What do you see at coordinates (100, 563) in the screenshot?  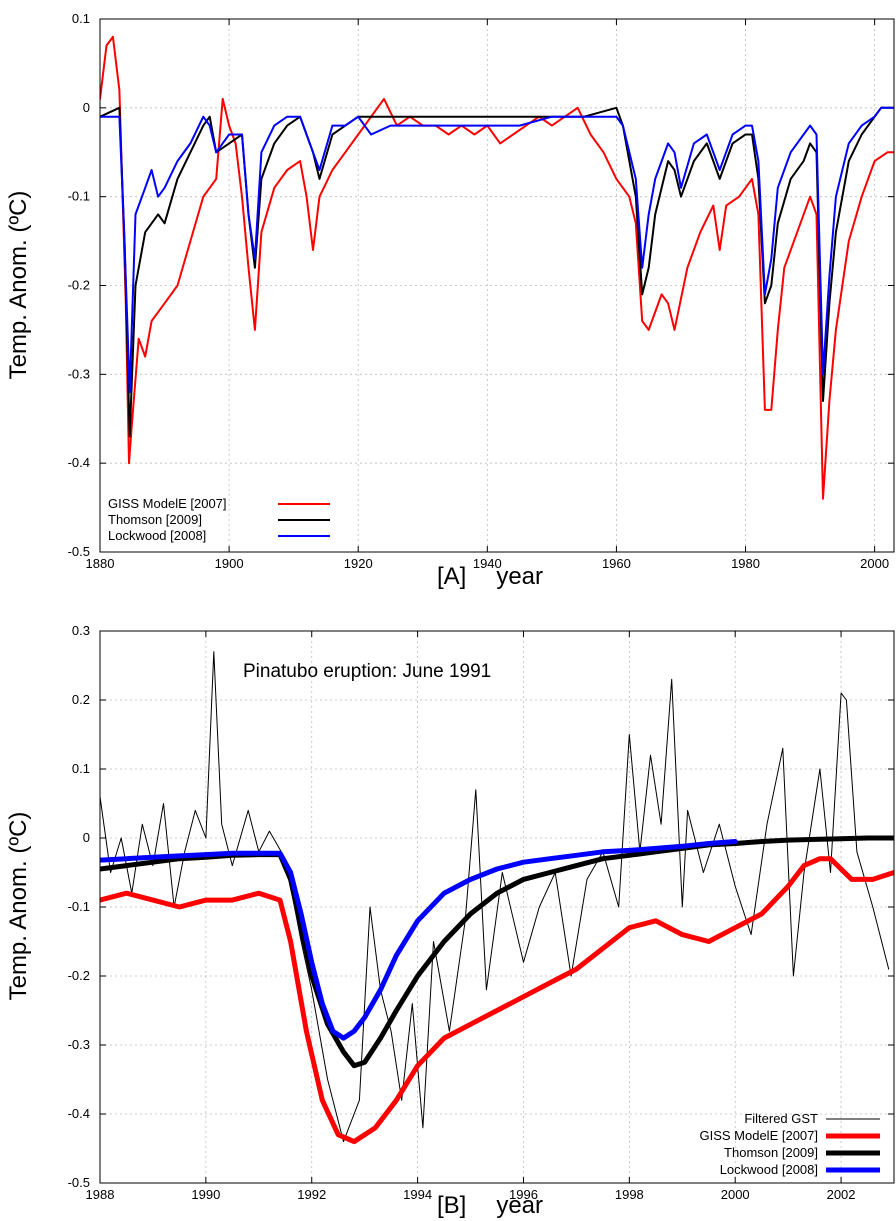 I see `x-tick-label: 1880` at bounding box center [100, 563].